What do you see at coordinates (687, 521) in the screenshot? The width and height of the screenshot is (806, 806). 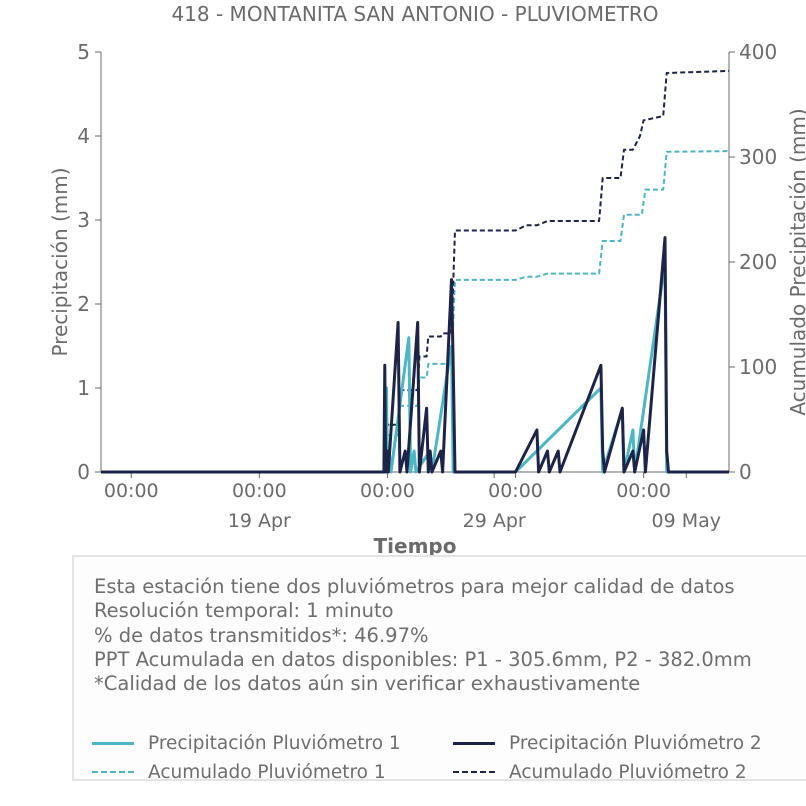 I see `x-tick-date-label: 09 May` at bounding box center [687, 521].